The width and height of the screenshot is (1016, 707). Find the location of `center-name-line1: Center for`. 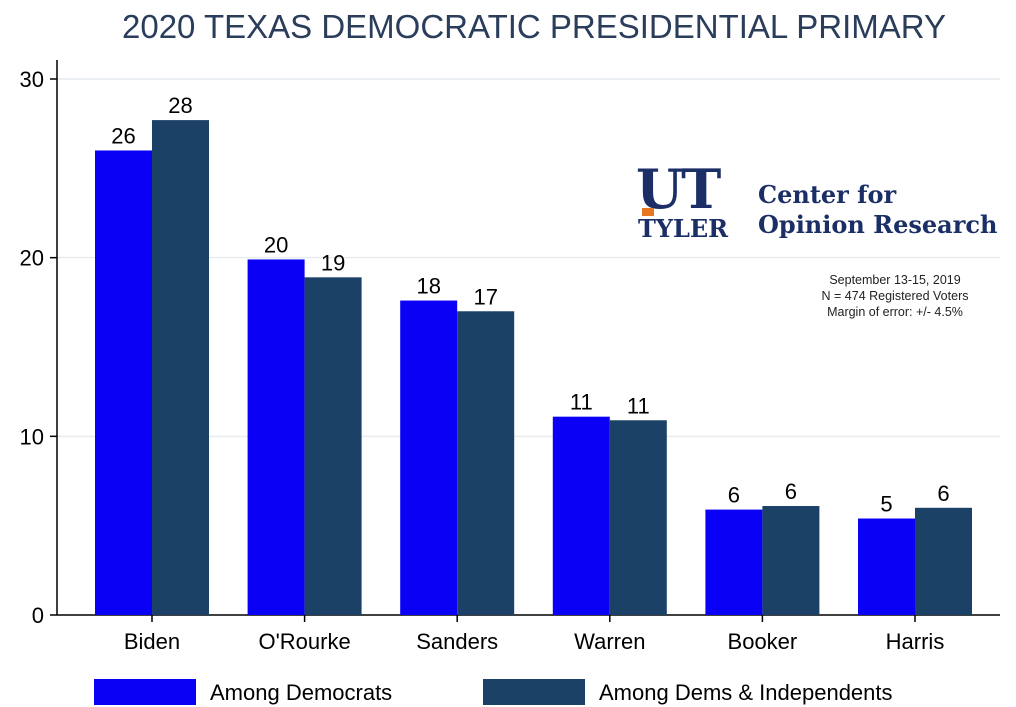

center-name-line1: Center for is located at coordinates (877, 195).